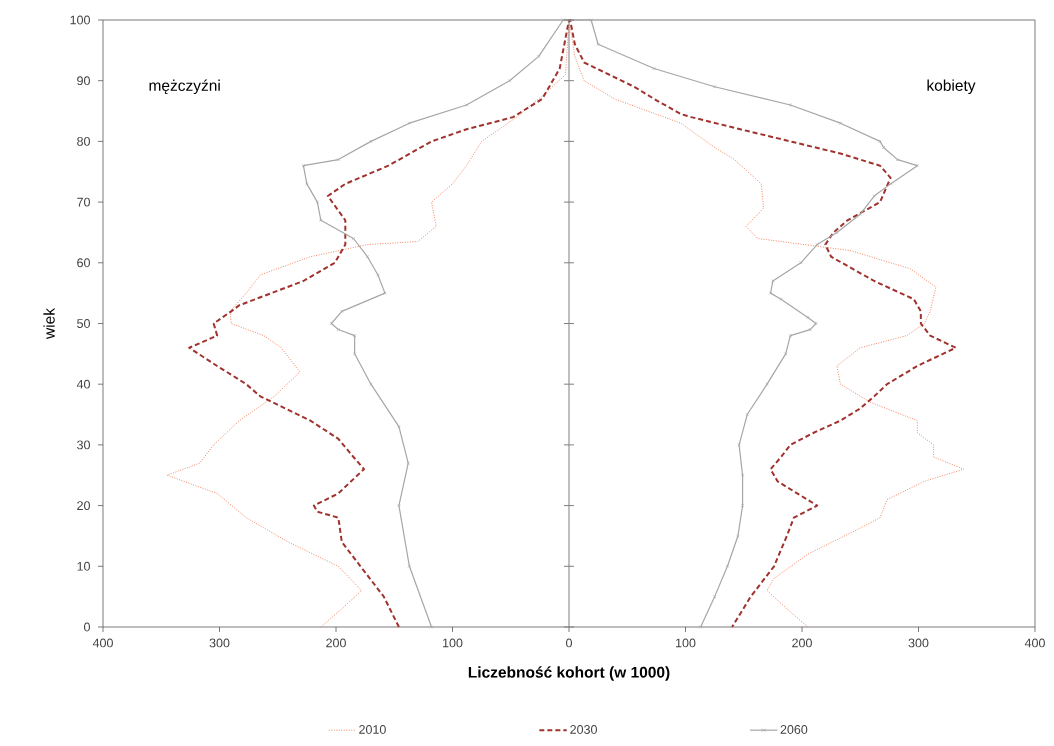 The height and width of the screenshot is (746, 1054). What do you see at coordinates (569, 643) in the screenshot?
I see `x-tick-label: 0` at bounding box center [569, 643].